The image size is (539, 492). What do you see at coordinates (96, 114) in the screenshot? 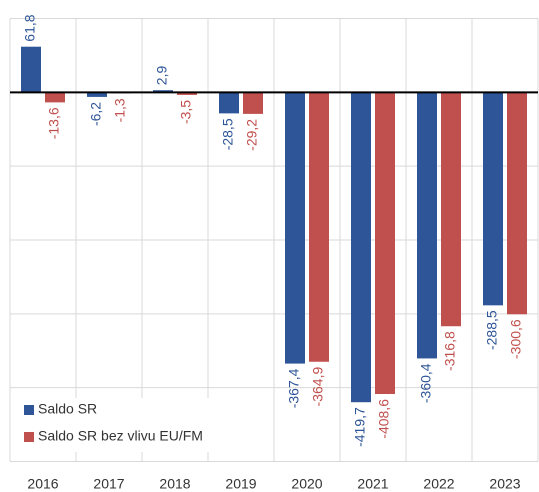
I see `data-label: -6,2` at bounding box center [96, 114].